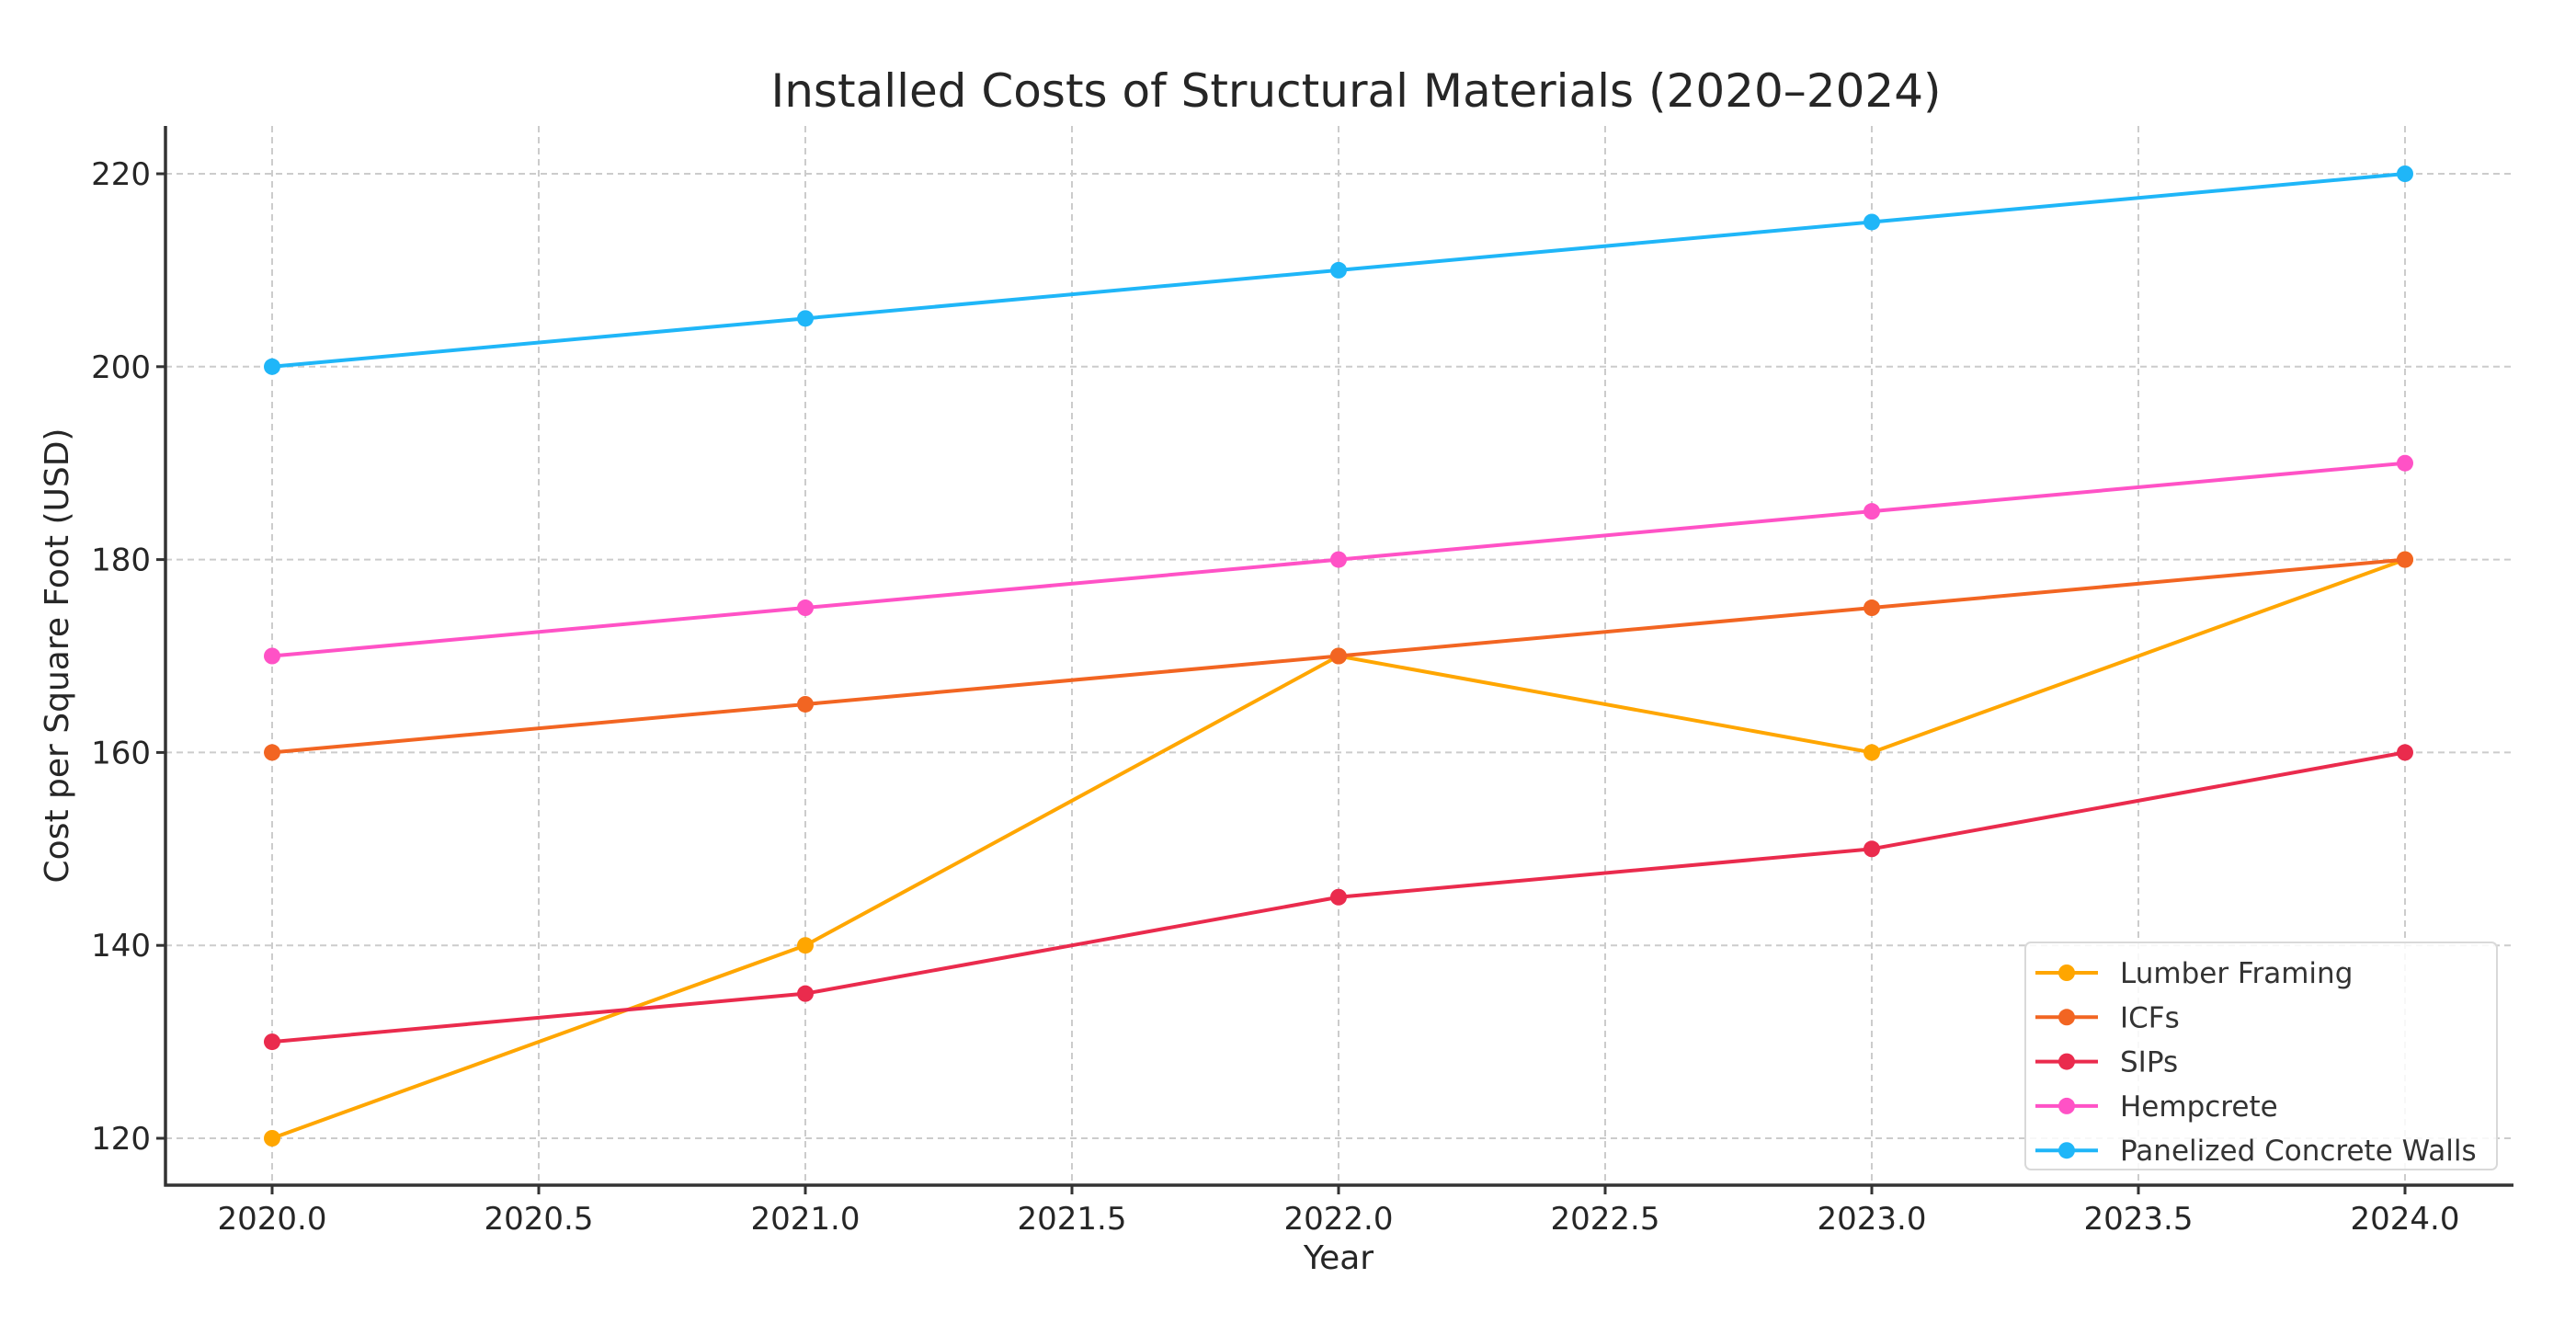 Image resolution: width=2576 pixels, height=1324 pixels. What do you see at coordinates (1338, 1258) in the screenshot?
I see `x-axis-label: Year` at bounding box center [1338, 1258].